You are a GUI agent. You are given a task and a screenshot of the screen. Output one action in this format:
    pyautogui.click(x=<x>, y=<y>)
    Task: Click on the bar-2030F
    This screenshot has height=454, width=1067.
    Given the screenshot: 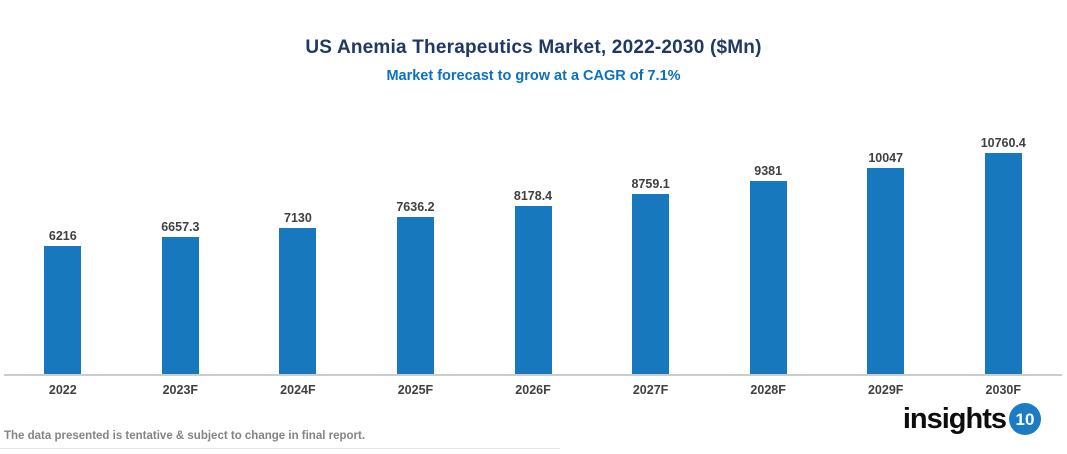 What is the action you would take?
    pyautogui.click(x=1003, y=263)
    